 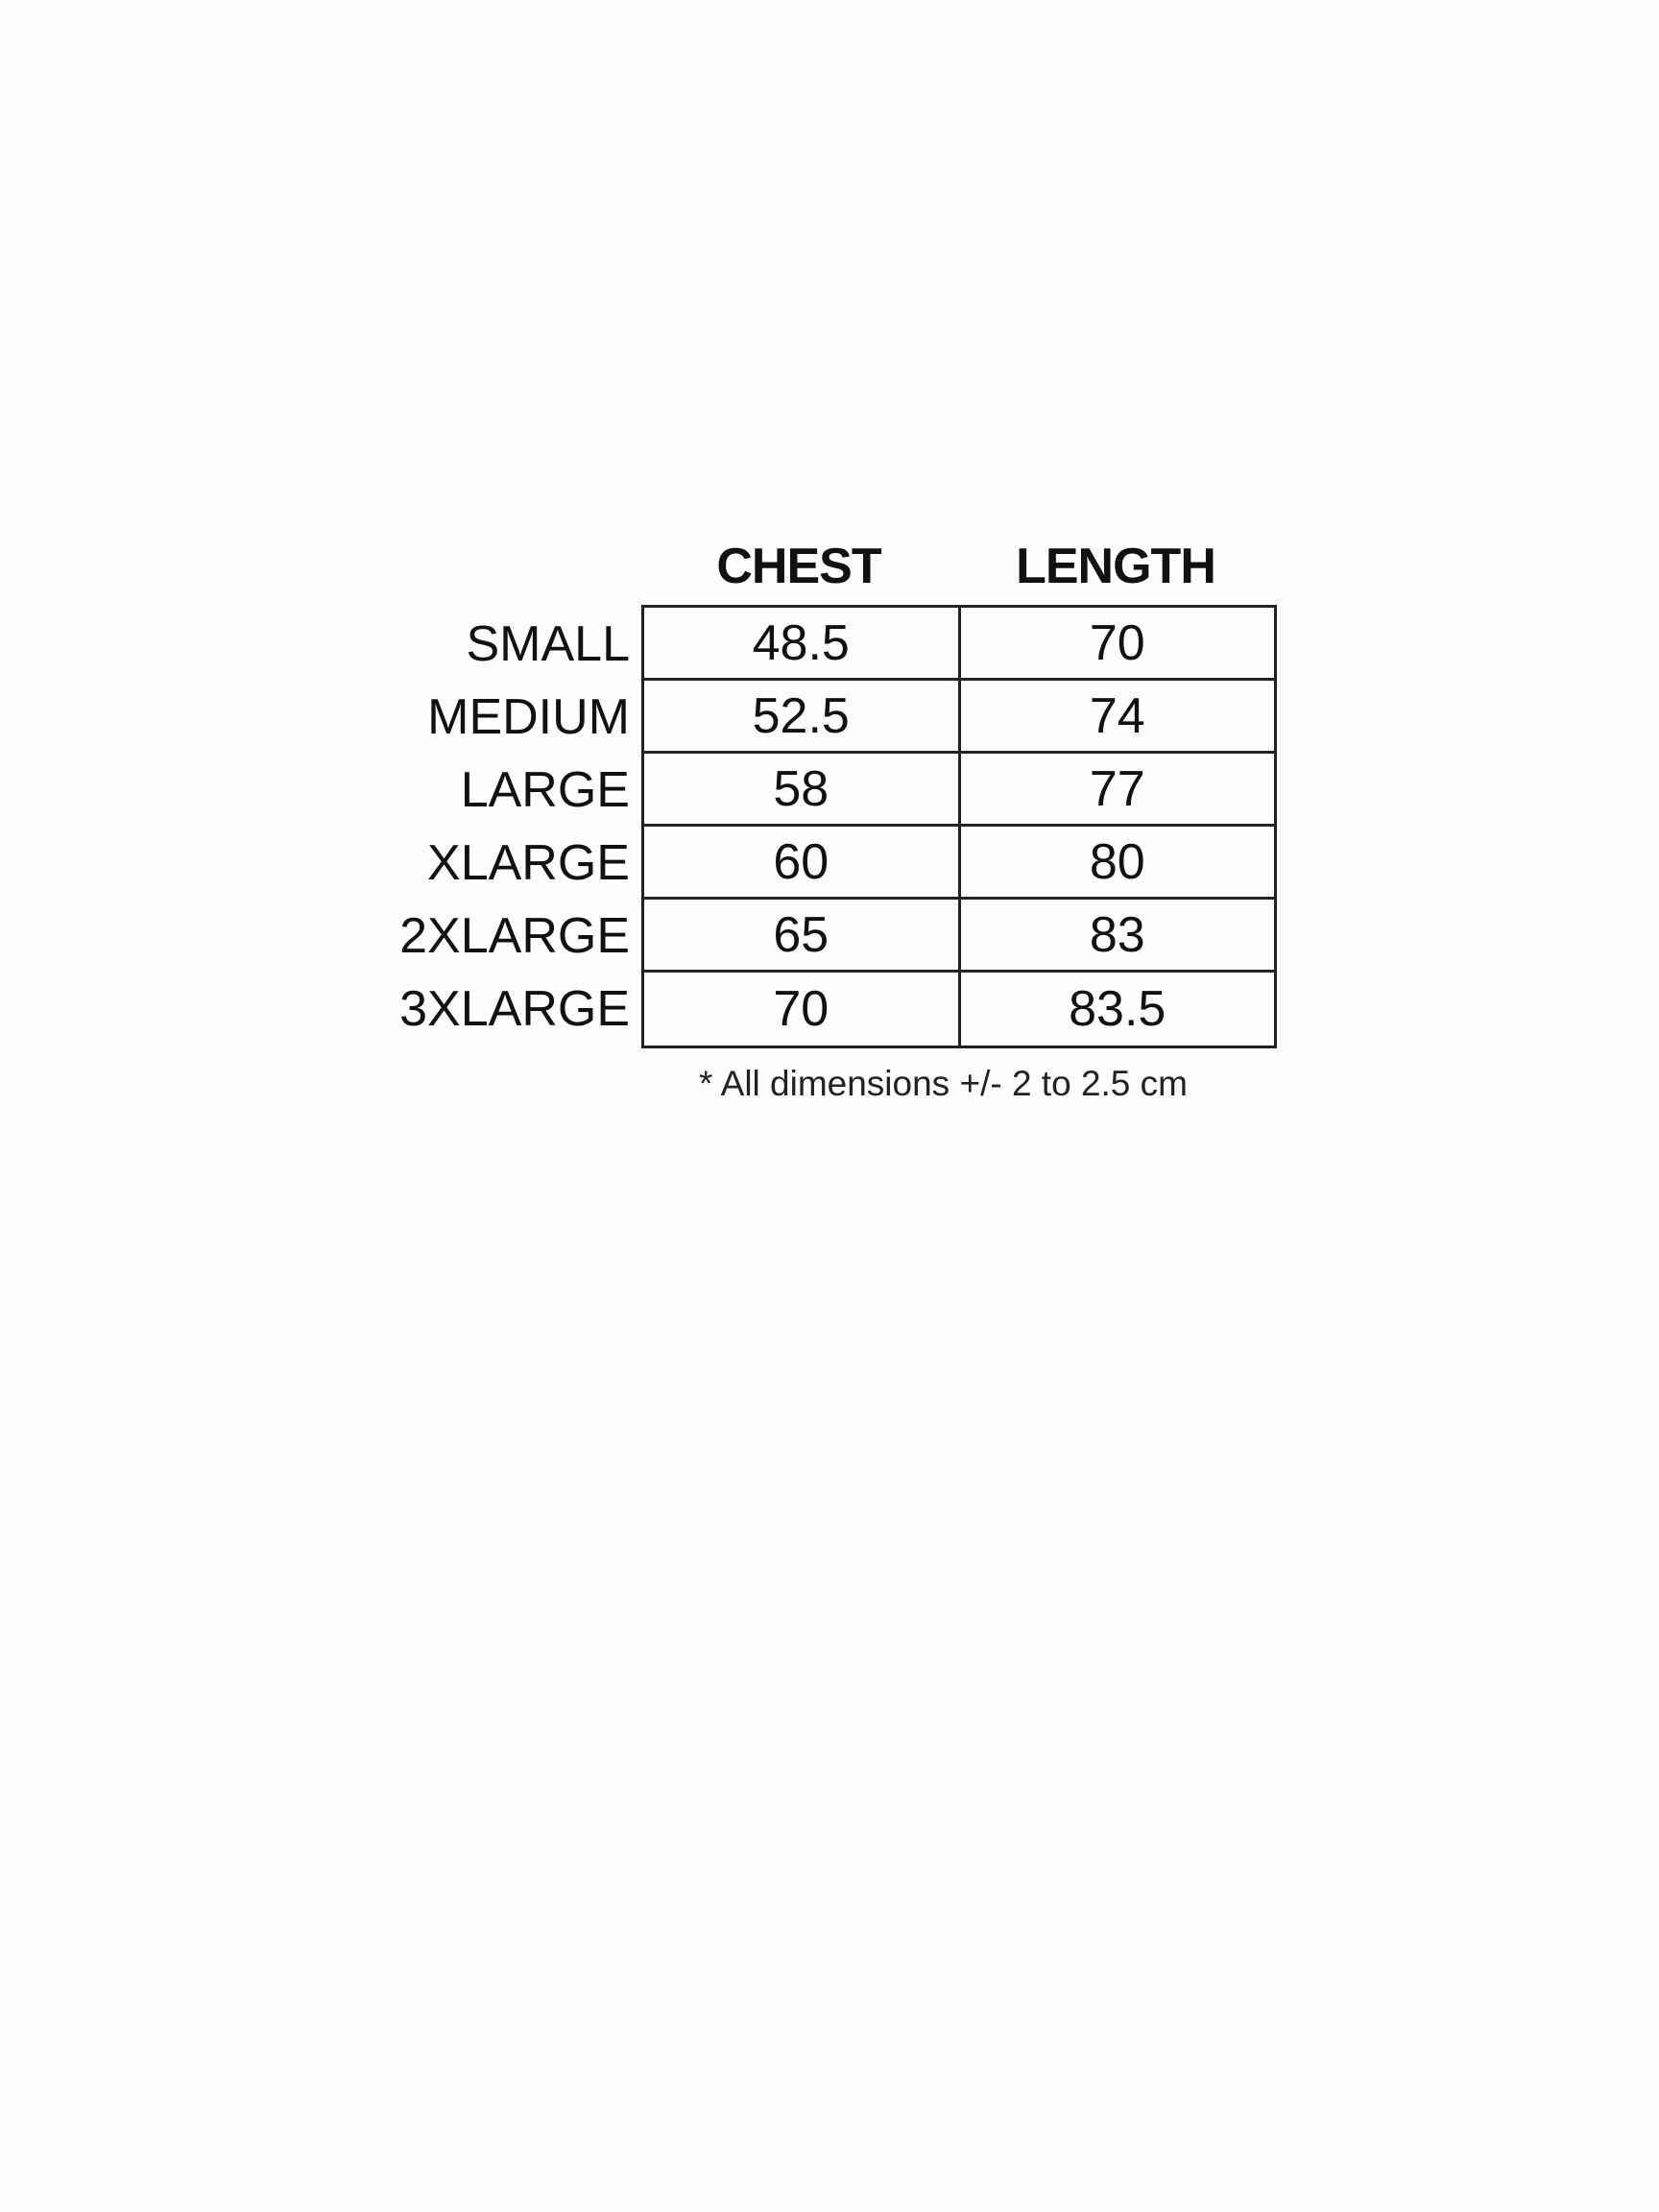 I want to click on cell-chest: 60, so click(x=802, y=862).